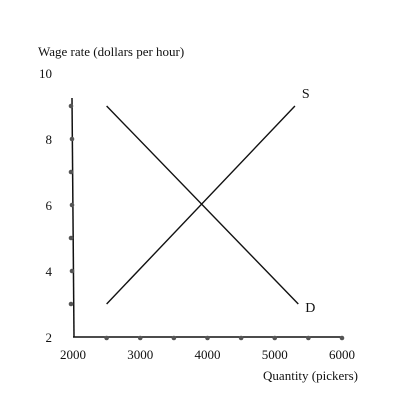  Describe the element at coordinates (111, 51) in the screenshot. I see `y-axis-title: Wage rate (dollars per hour)` at that location.